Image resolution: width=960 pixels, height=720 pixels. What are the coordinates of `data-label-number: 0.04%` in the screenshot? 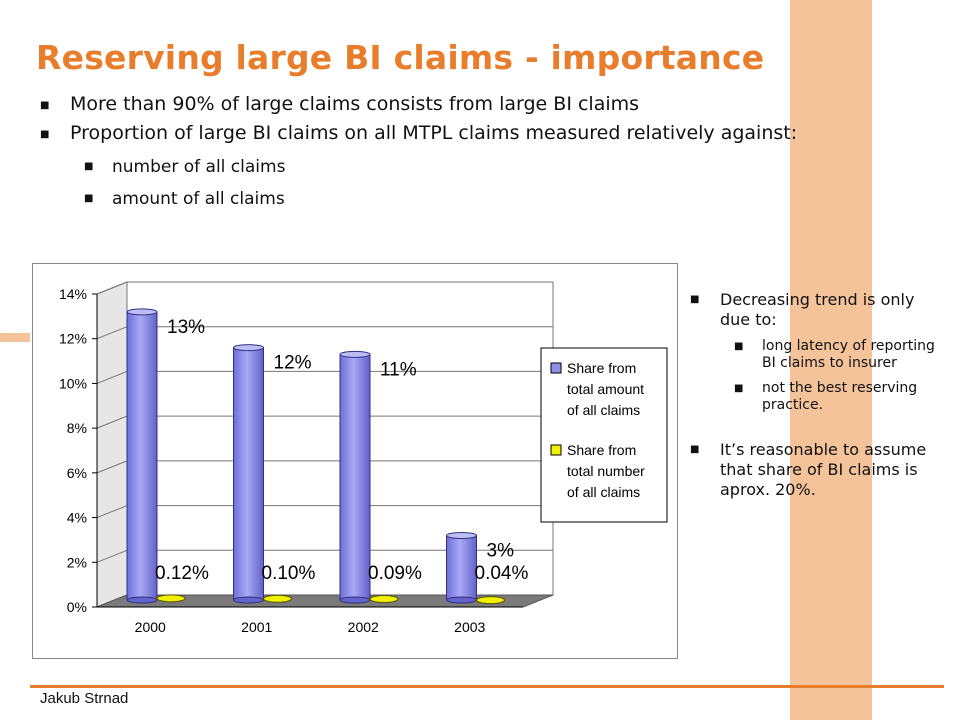 It's located at (502, 573).